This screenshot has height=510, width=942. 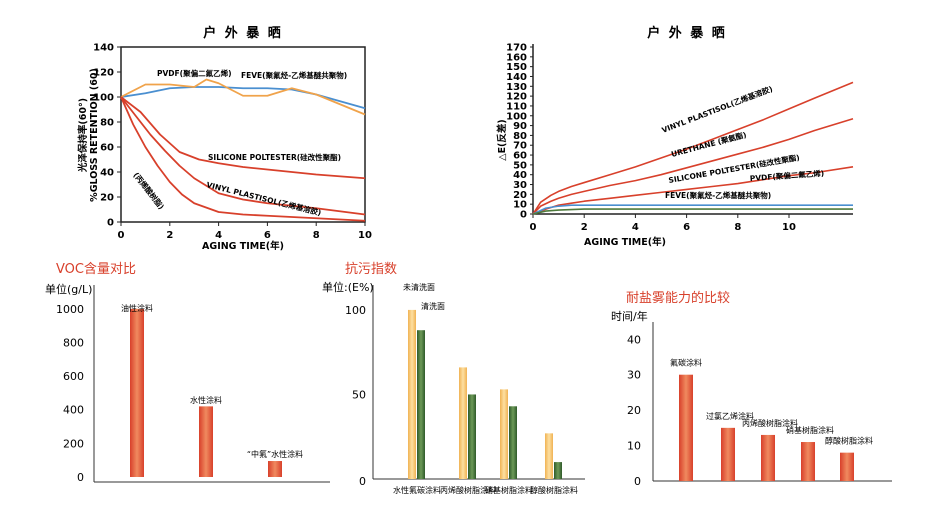 What do you see at coordinates (275, 454) in the screenshot?
I see `category-label: “中氟”水性涂料` at bounding box center [275, 454].